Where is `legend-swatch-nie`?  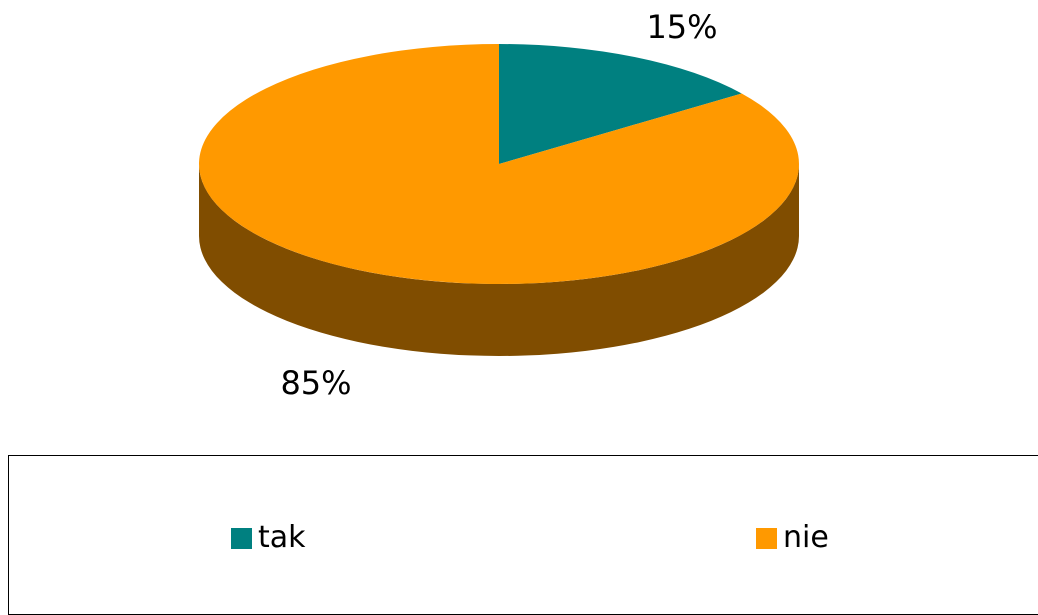
legend-swatch-nie is located at coordinates (766, 538).